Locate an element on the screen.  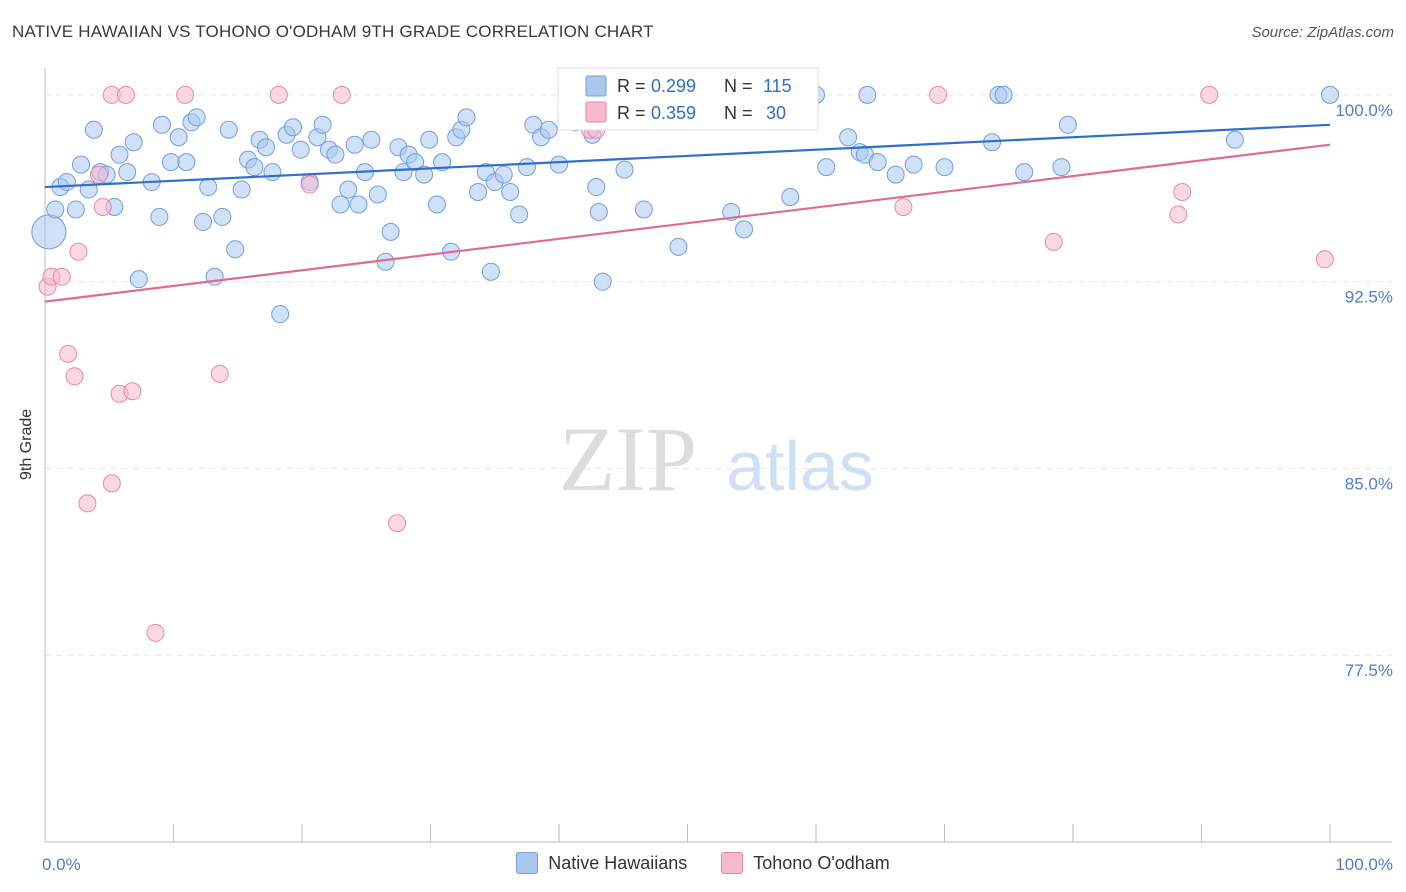
legend-n-value-native-hawaiians: 115 is located at coordinates (777, 86).